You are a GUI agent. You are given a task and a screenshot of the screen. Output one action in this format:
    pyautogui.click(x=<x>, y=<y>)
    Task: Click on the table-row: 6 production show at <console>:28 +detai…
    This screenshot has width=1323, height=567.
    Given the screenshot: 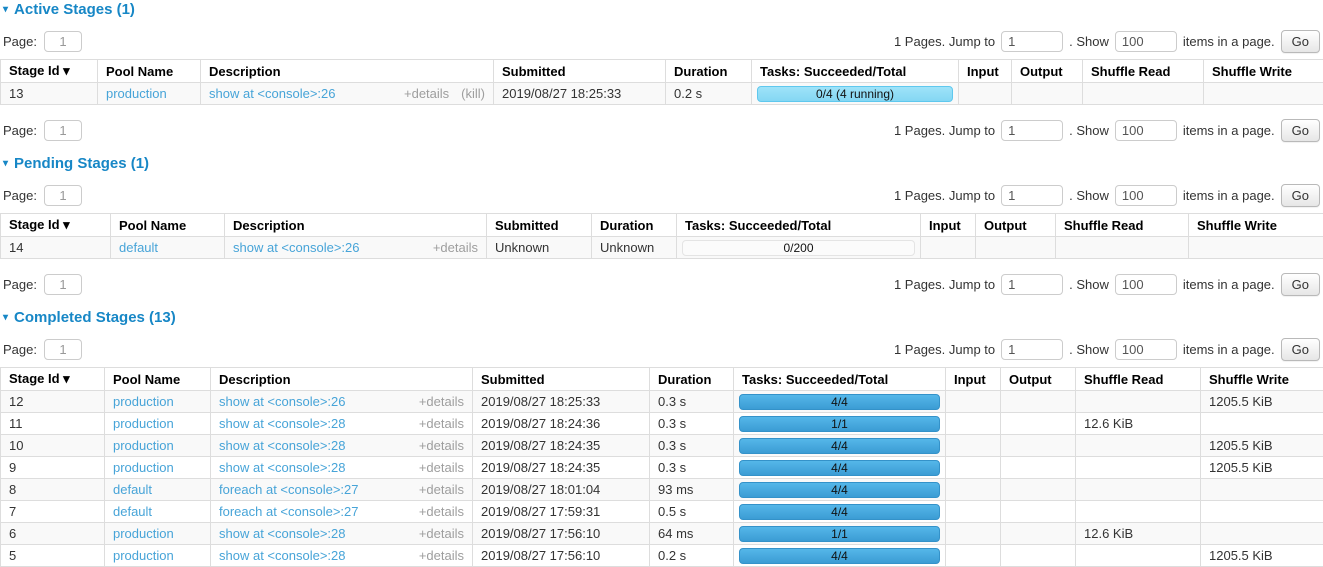 What is the action you would take?
    pyautogui.click(x=662, y=534)
    